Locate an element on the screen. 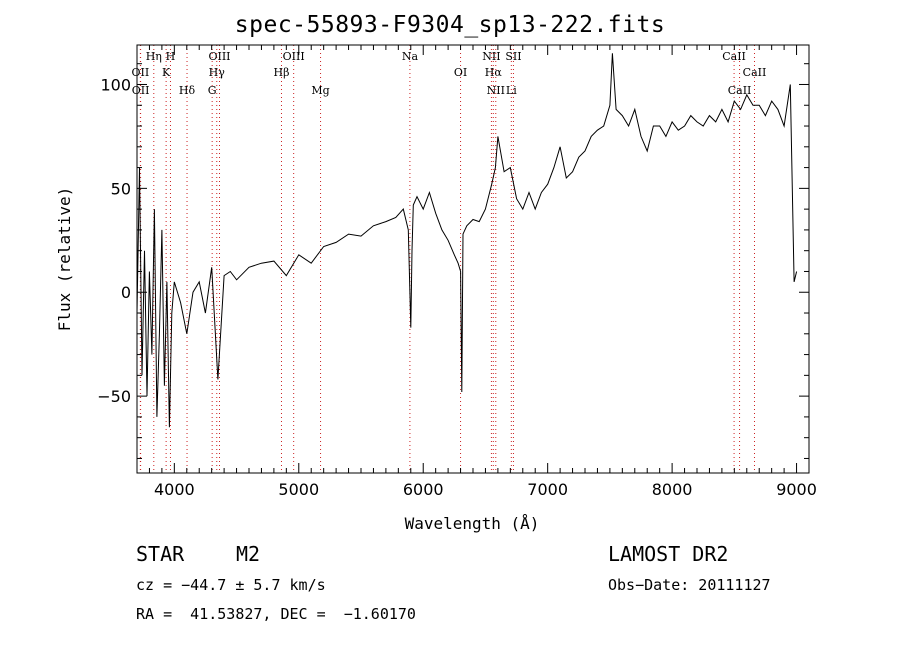  object-subclass: M2 is located at coordinates (248, 554).